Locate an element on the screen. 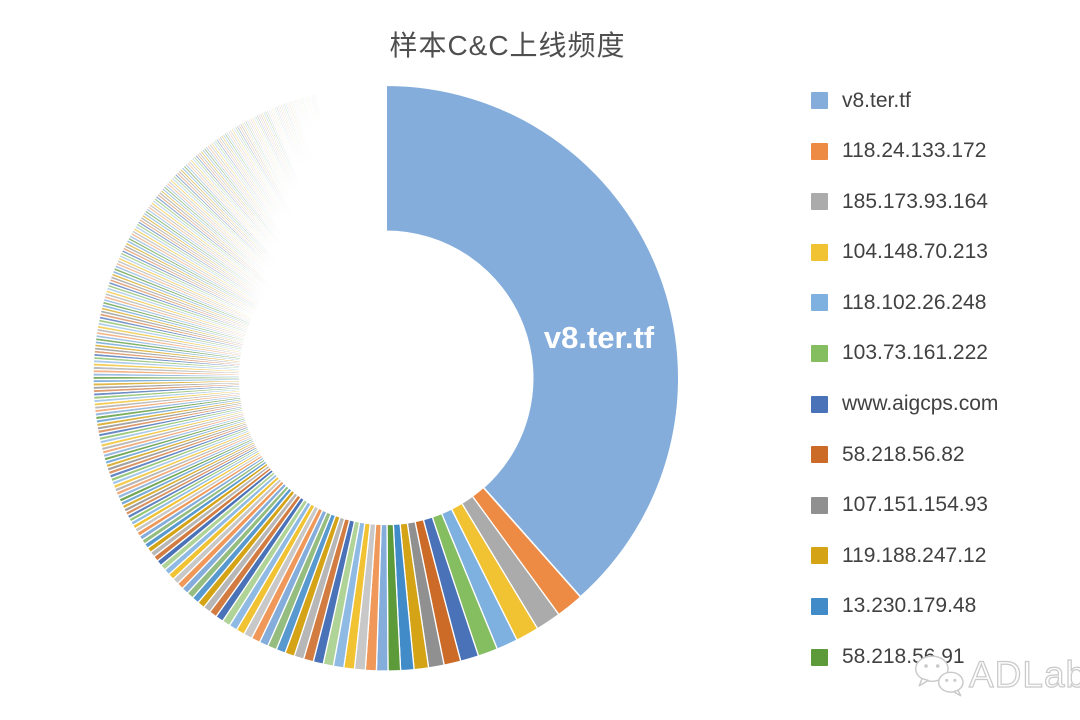 The image size is (1080, 720). chart-title: 样本C&C上线频度 is located at coordinates (507, 45).